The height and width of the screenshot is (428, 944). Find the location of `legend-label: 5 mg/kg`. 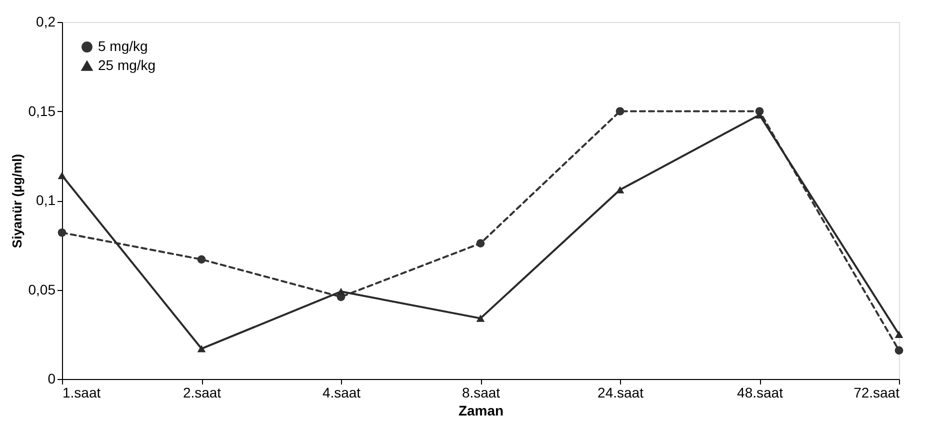

legend-label: 5 mg/kg is located at coordinates (123, 46).